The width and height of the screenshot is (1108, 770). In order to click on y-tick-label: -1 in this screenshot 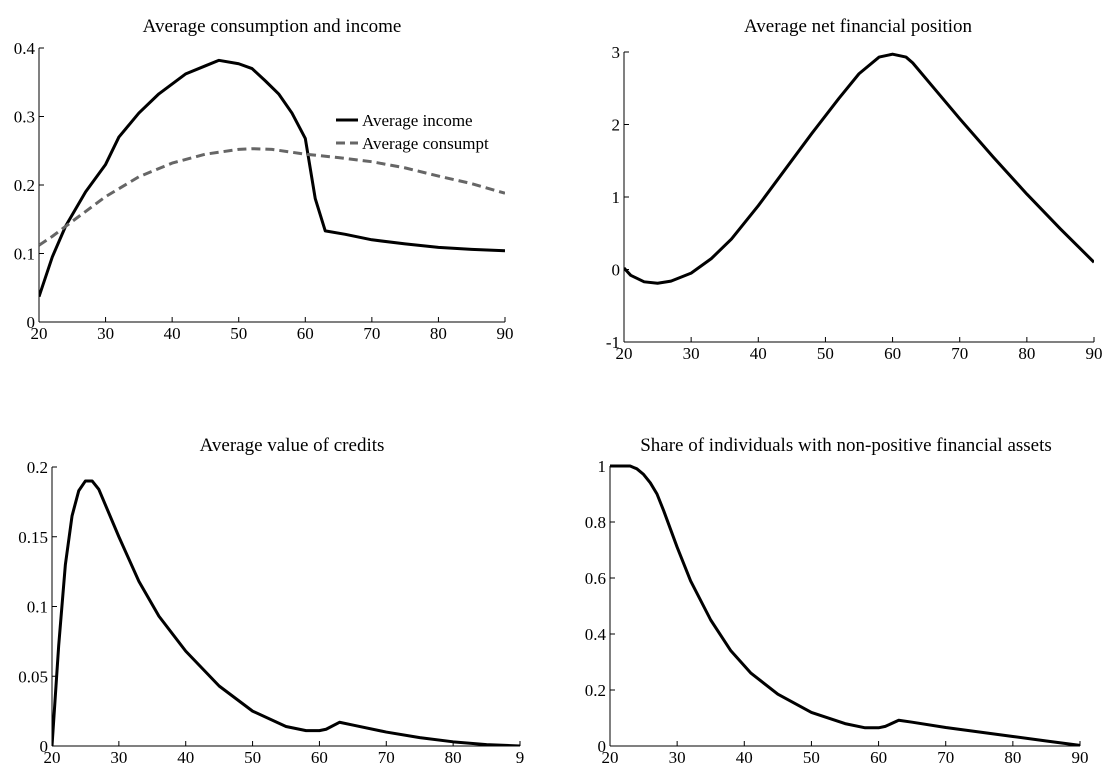, I will do `click(613, 342)`.